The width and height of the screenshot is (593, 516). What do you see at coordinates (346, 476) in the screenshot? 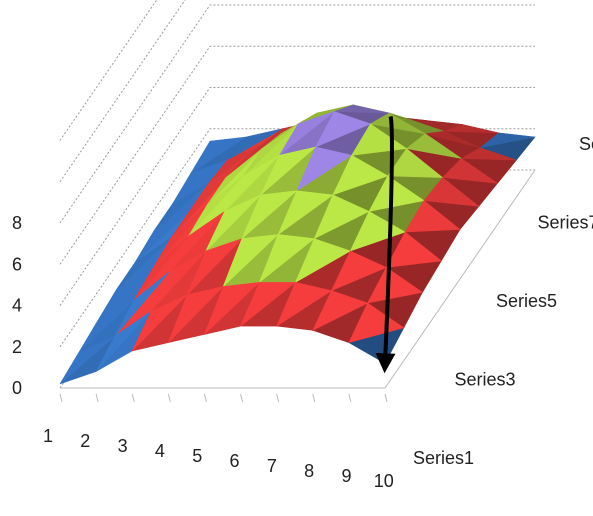
I see `x-tick-label: 9` at bounding box center [346, 476].